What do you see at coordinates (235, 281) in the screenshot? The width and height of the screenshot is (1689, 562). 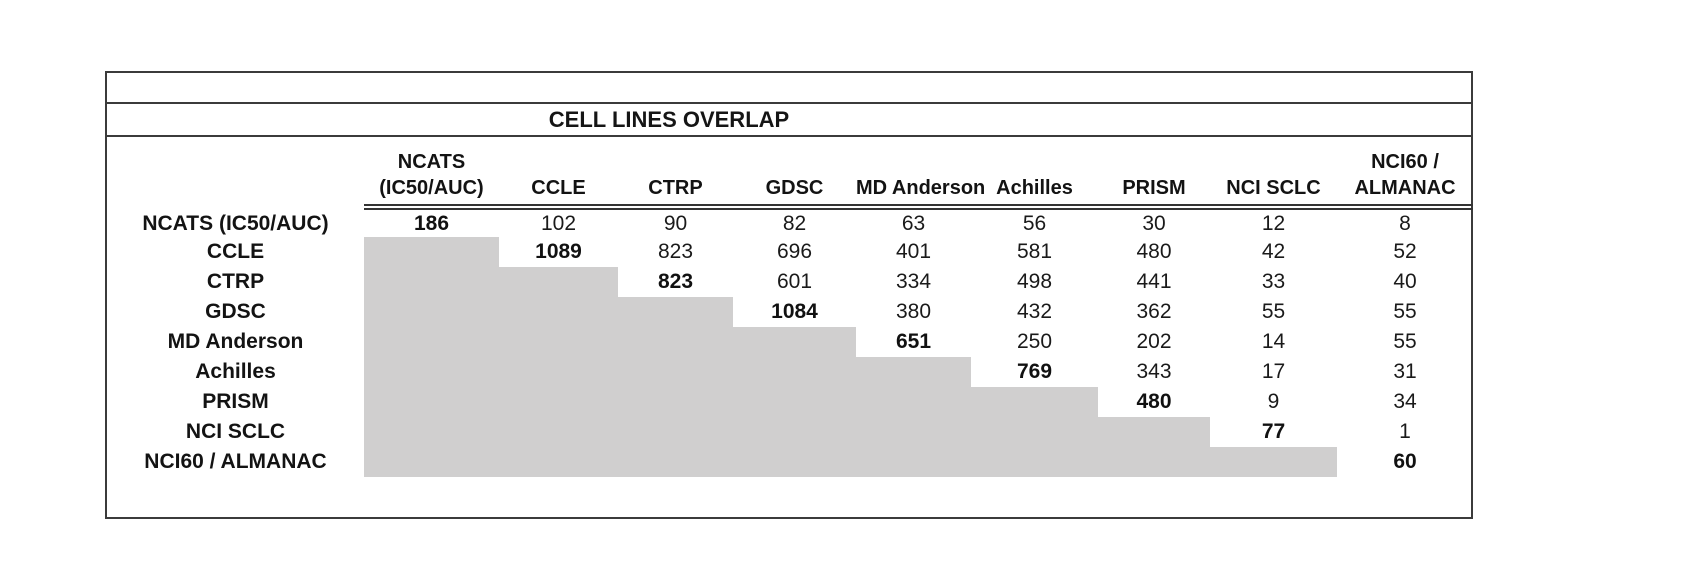 I see `row-label-ctrp: CTRP` at bounding box center [235, 281].